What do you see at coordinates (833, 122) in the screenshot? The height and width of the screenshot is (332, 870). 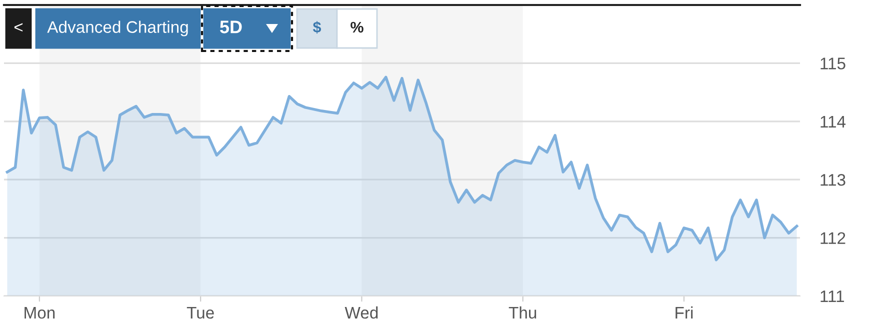 I see `y-tick-label: 114` at bounding box center [833, 122].